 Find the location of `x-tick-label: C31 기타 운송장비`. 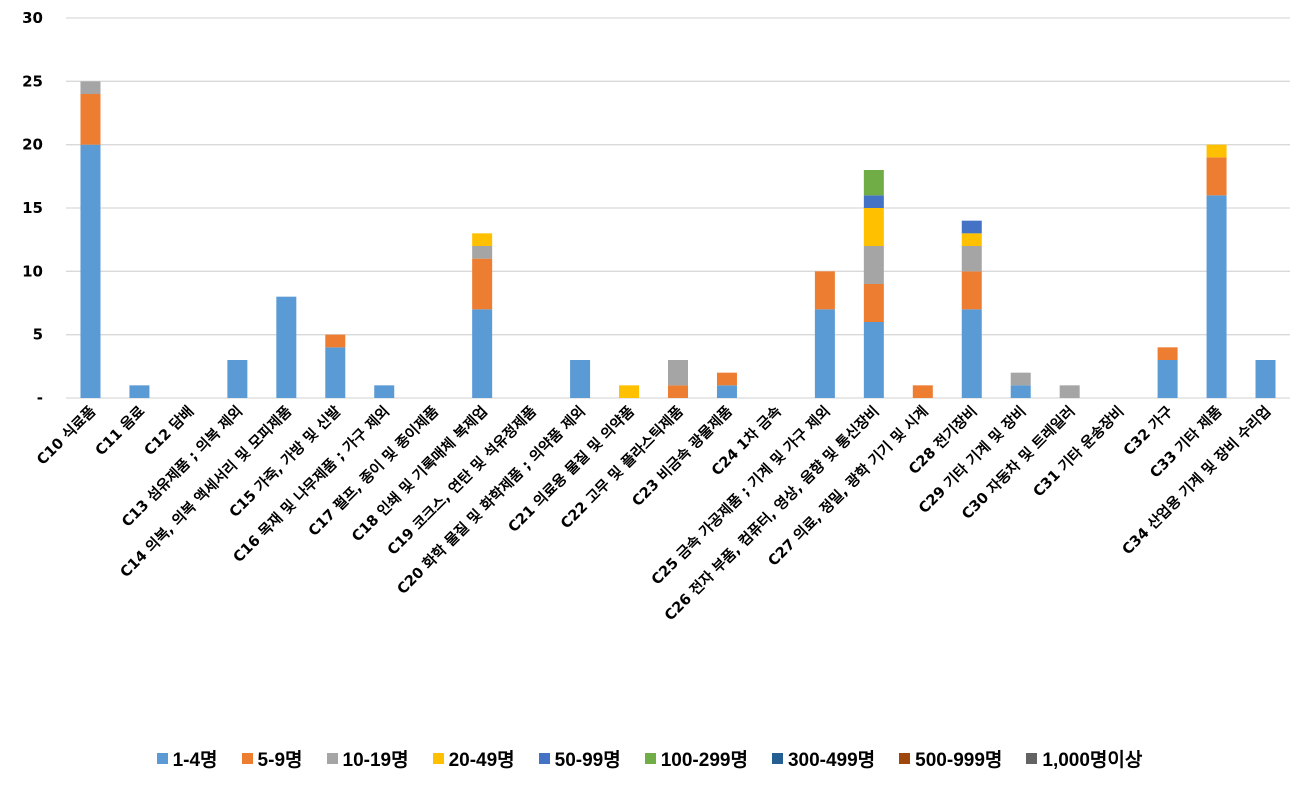

x-tick-label: C31 기타 운송장비 is located at coordinates (1078, 451).